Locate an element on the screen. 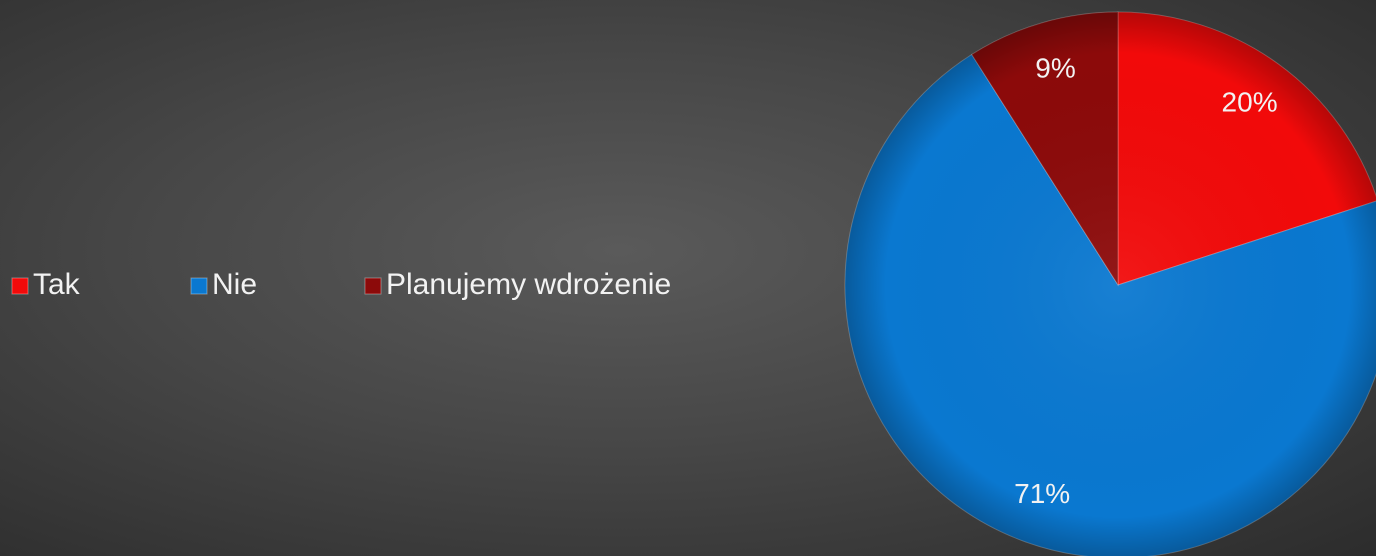 Image resolution: width=1376 pixels, height=556 pixels. data-label: 71% is located at coordinates (1042, 493).